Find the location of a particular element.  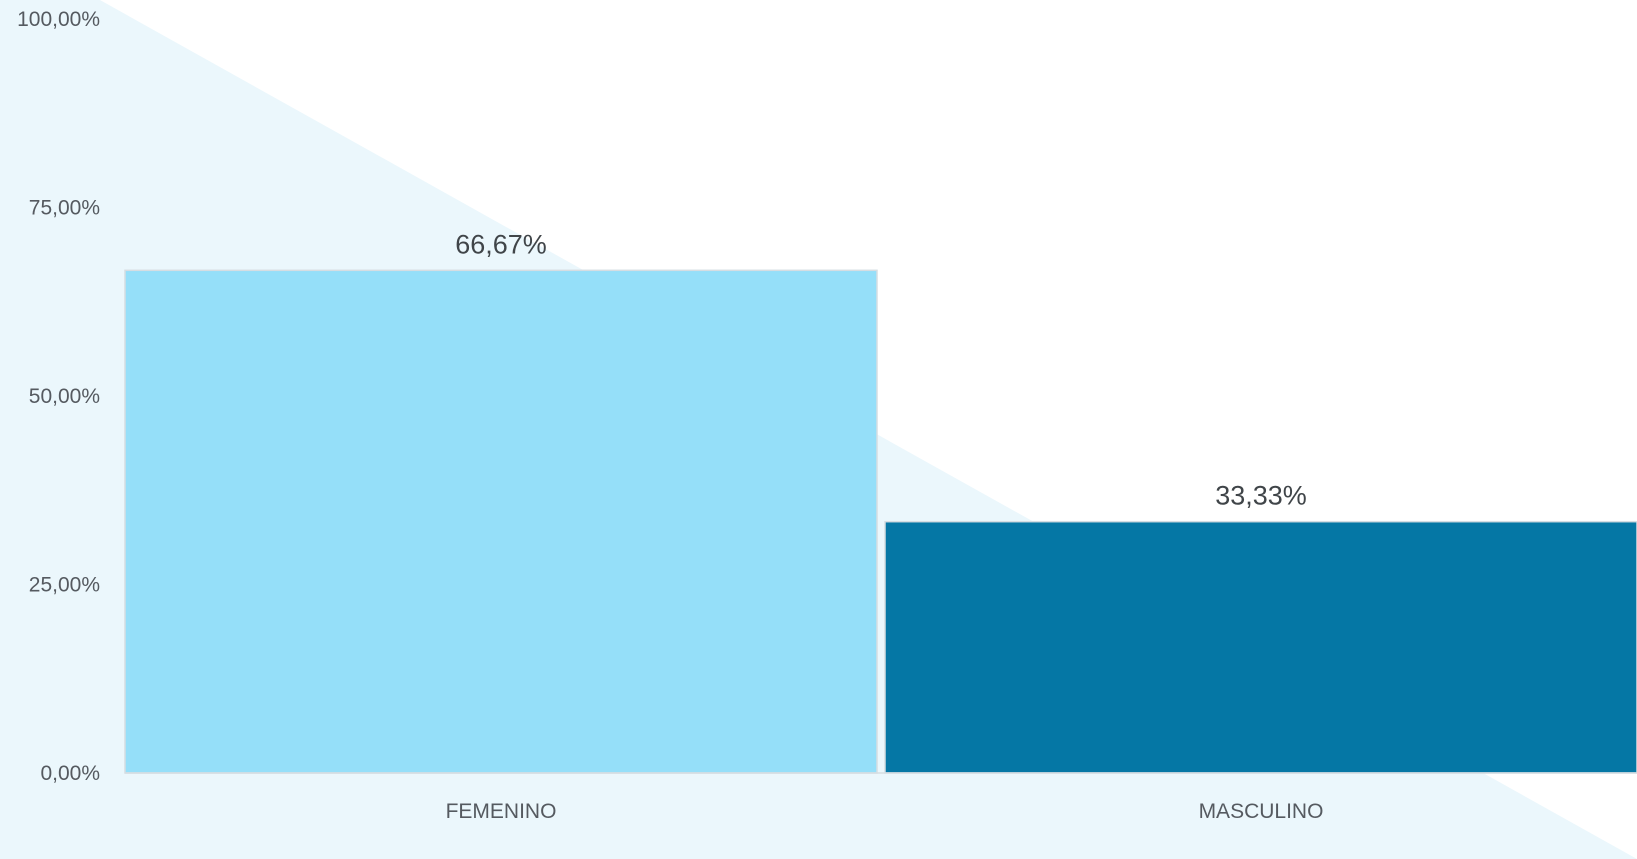

category-label: FEMENINO is located at coordinates (501, 811).